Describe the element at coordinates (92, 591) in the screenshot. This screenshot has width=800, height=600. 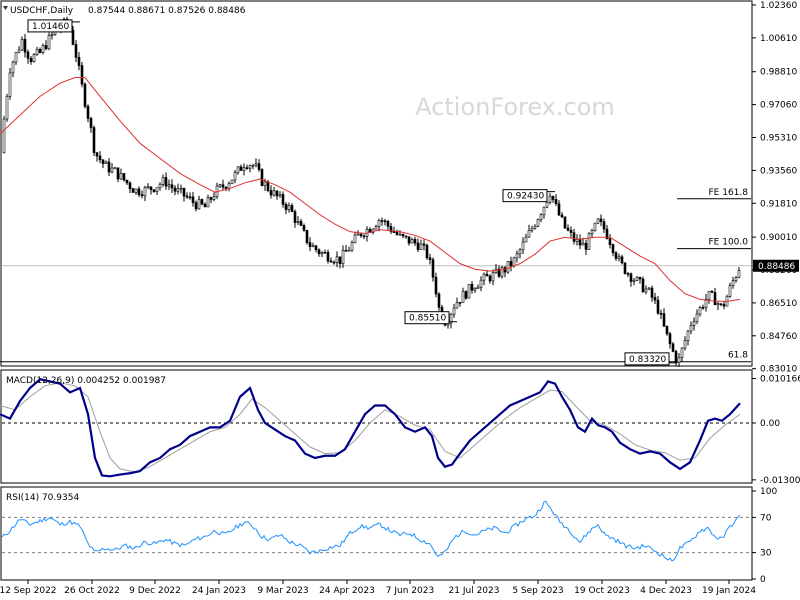
I see `time-tick-label: 26 Oct 2022` at that location.